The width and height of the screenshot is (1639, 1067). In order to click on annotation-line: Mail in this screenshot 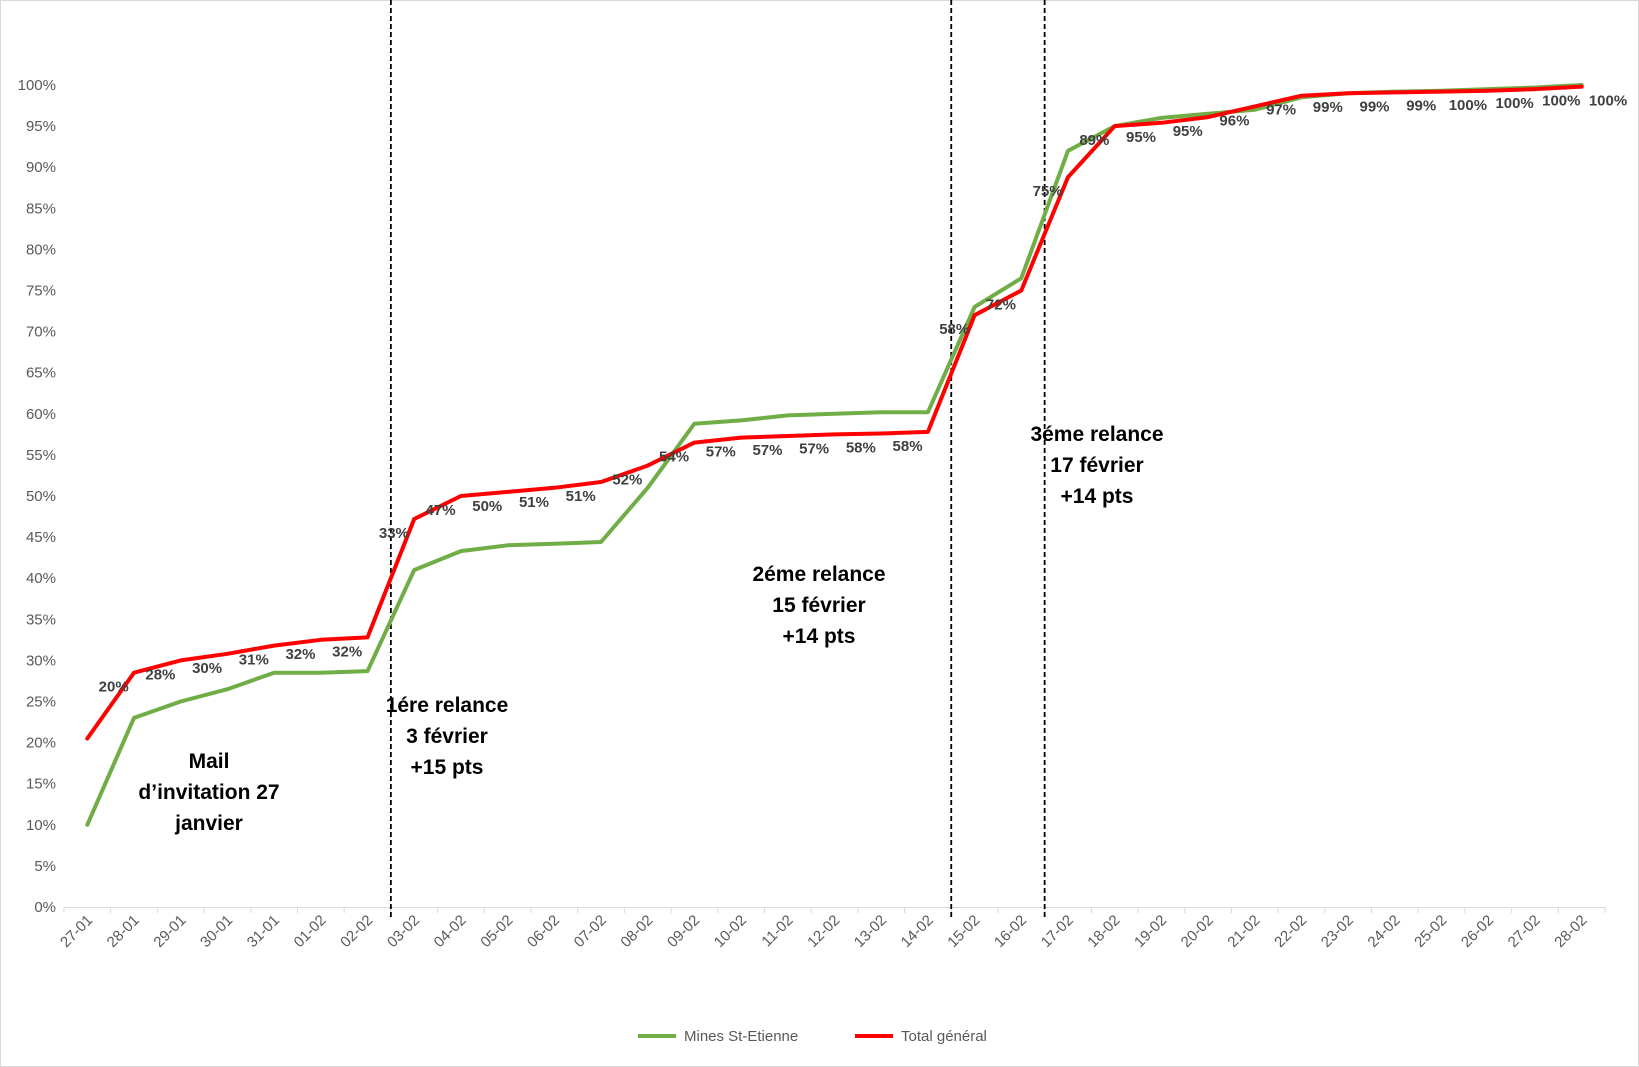, I will do `click(209, 761)`.